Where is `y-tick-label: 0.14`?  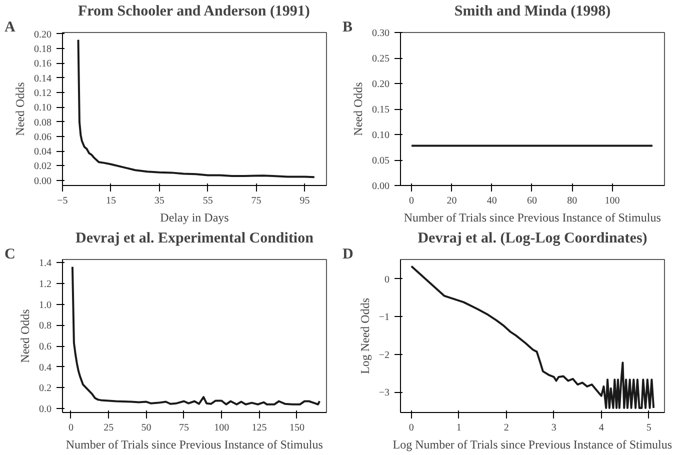 y-tick-label: 0.14 is located at coordinates (43, 78).